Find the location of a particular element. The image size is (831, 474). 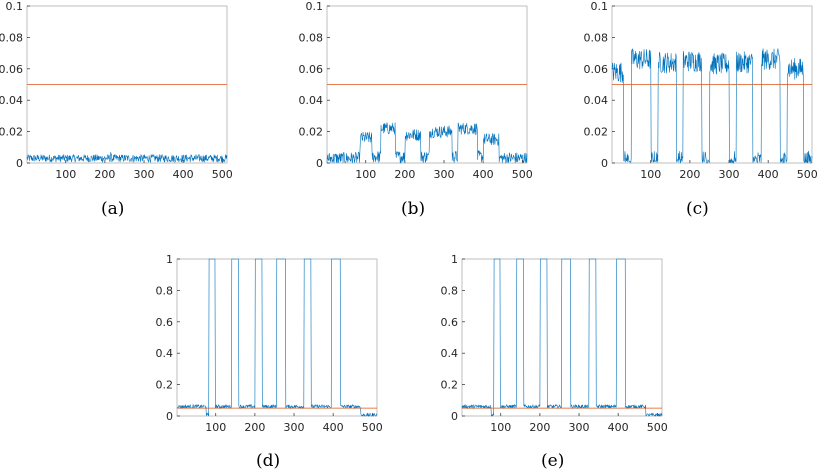

caption-d: (d) is located at coordinates (268, 461).